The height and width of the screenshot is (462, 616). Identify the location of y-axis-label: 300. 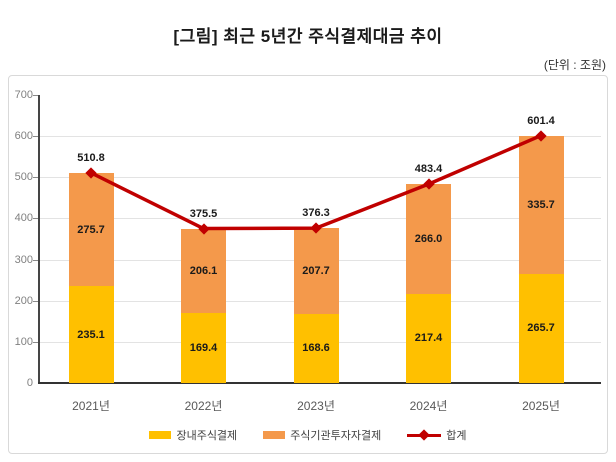
(23, 259).